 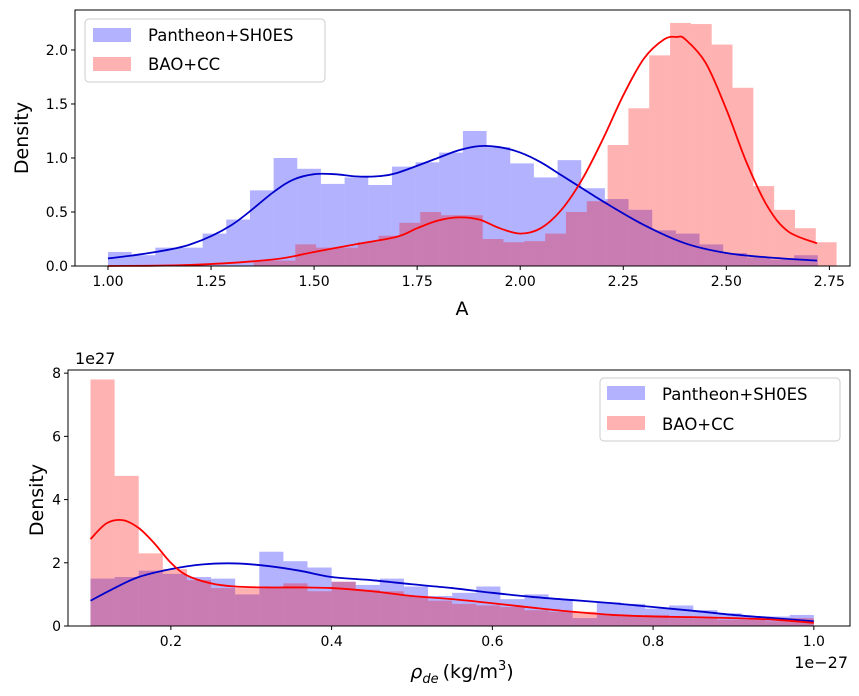 I want to click on y-tick-label: 4, so click(x=56, y=501).